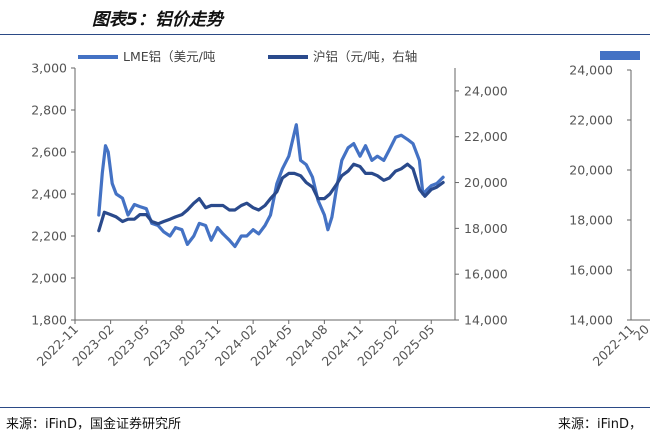  Describe the element at coordinates (157, 20) in the screenshot. I see `page-title: 图表5：铝价走势` at that location.